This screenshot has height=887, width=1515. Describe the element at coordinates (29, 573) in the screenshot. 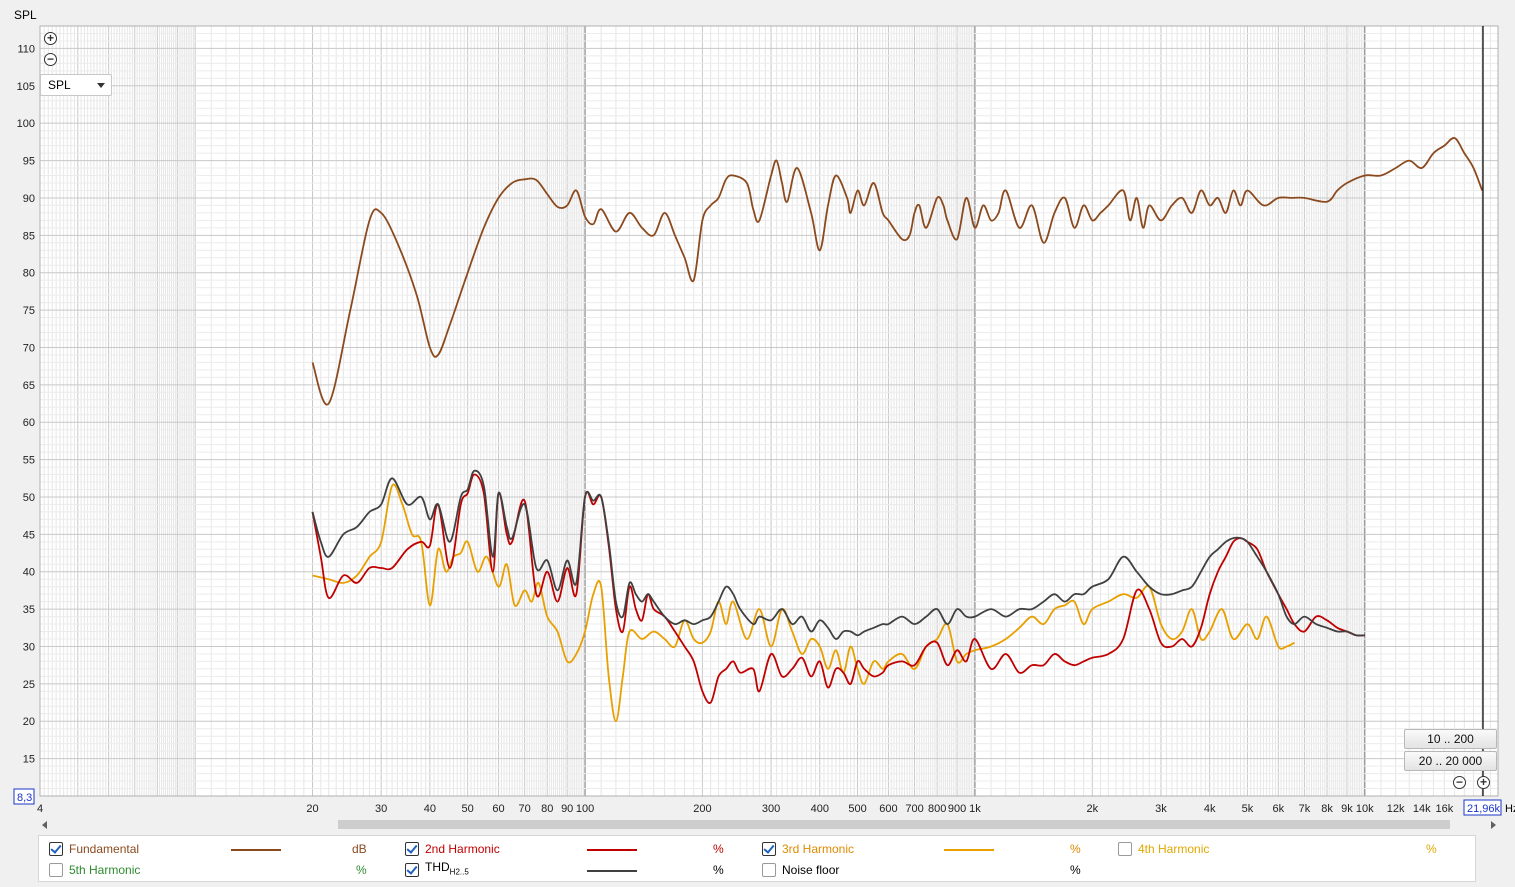

I see `y-tick-label: 40` at that location.